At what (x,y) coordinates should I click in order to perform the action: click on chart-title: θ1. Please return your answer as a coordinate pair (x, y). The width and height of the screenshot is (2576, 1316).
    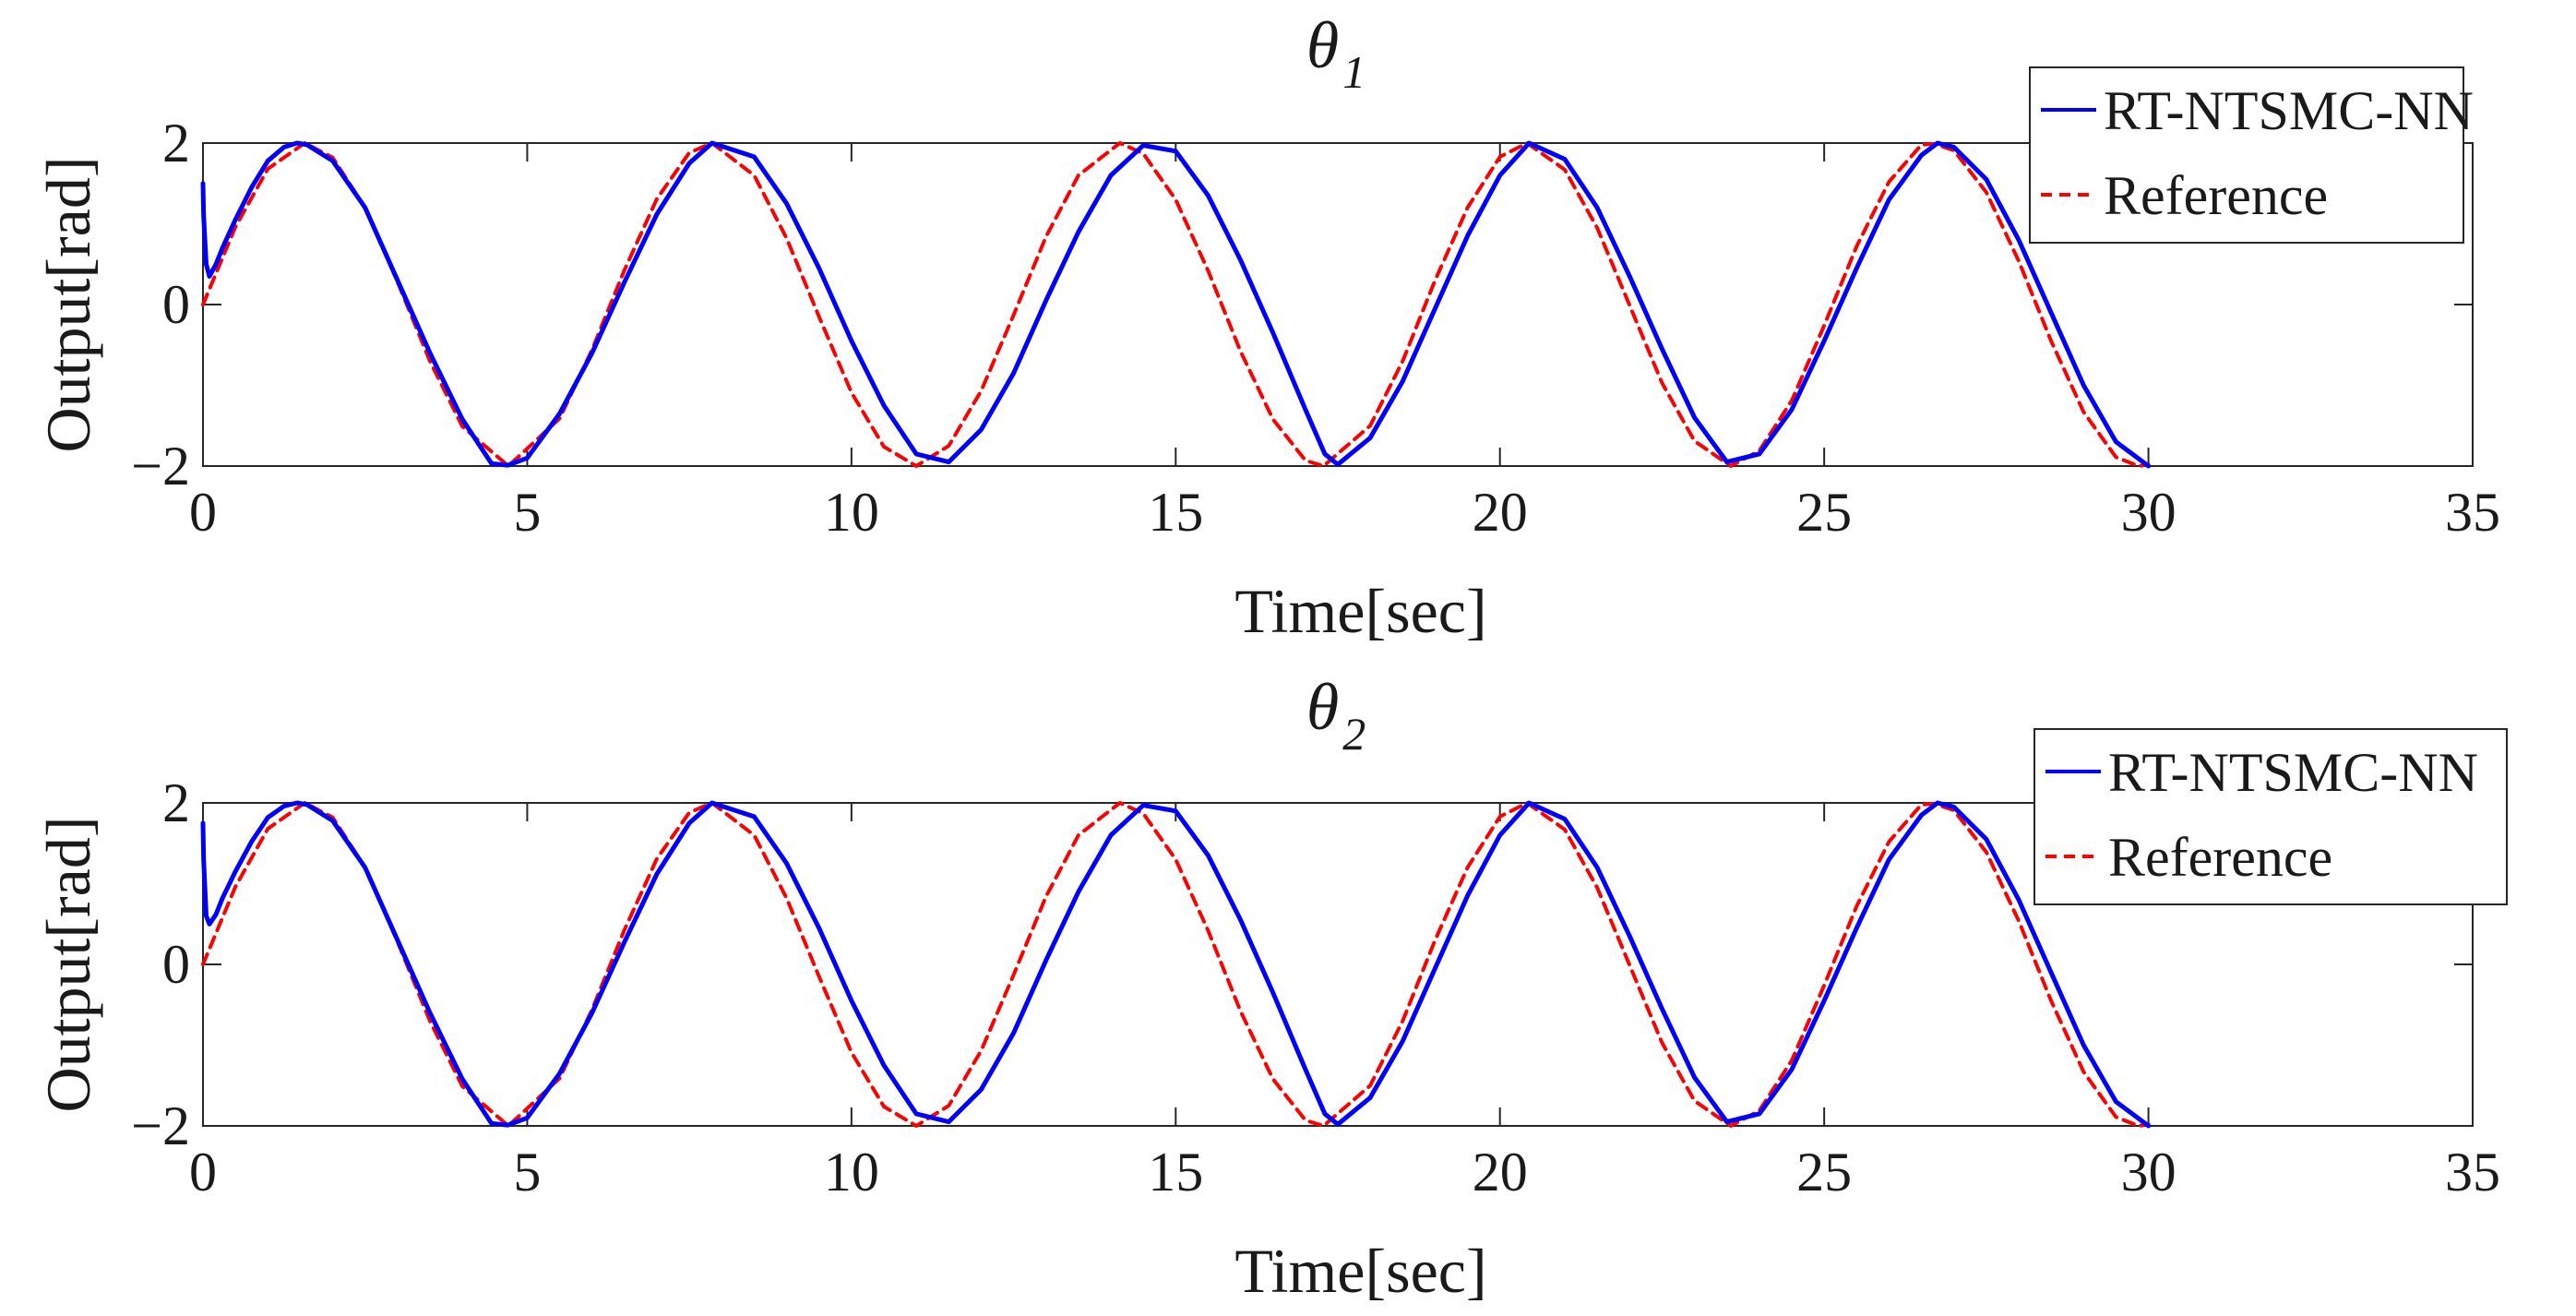
    Looking at the image, I should click on (1336, 53).